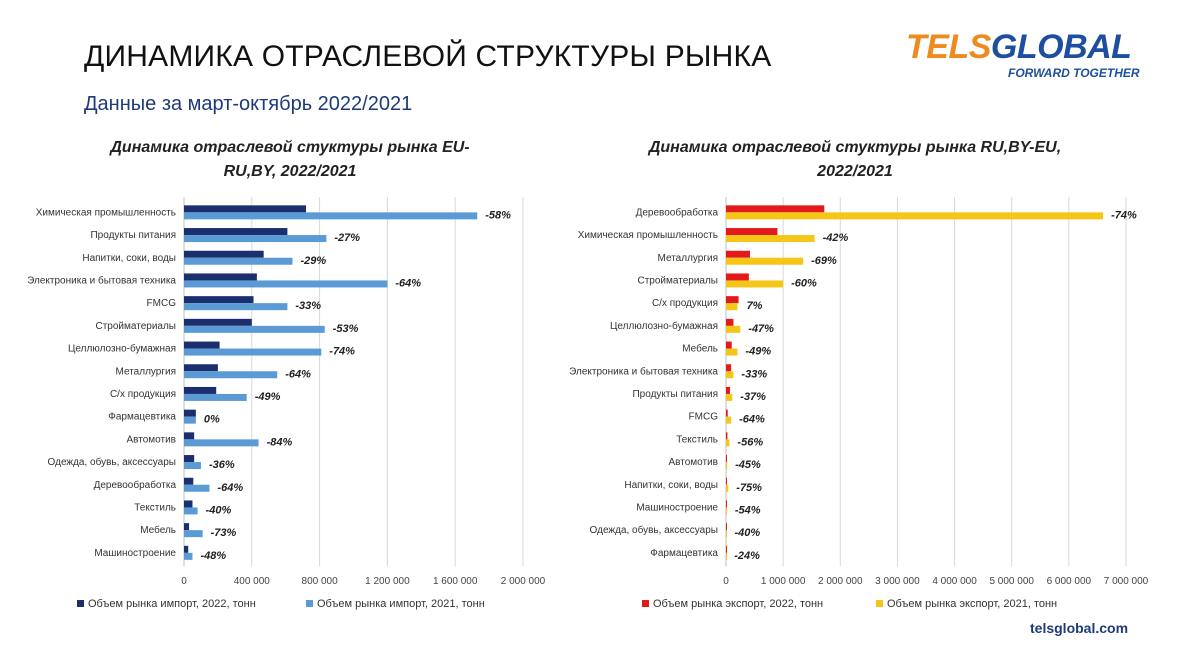 The height and width of the screenshot is (650, 1200). Describe the element at coordinates (428, 56) in the screenshot. I see `page-title: ДИНАМИКА ОТРАСЛЕВОЙ СТРУКТУРЫ РЫНКА` at that location.